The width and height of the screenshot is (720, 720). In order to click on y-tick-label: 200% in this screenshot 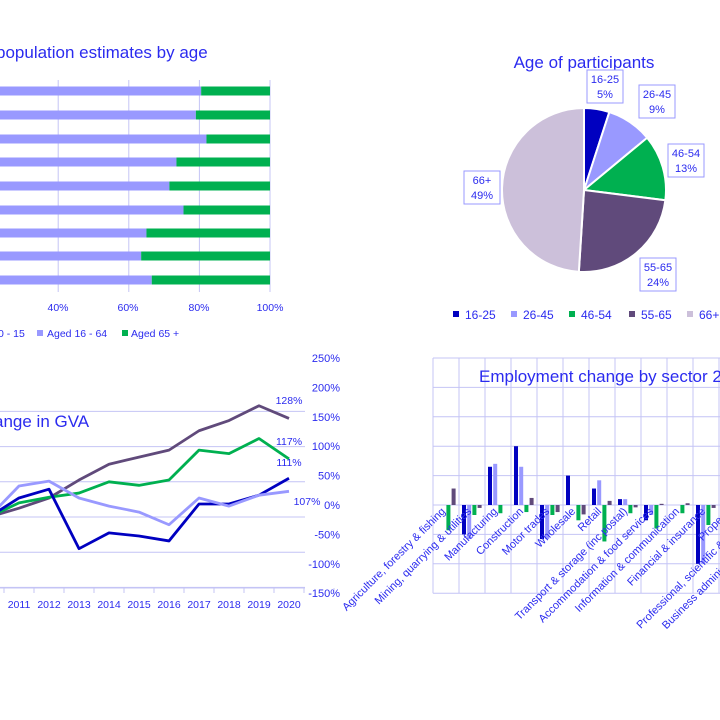, I will do `click(326, 388)`.